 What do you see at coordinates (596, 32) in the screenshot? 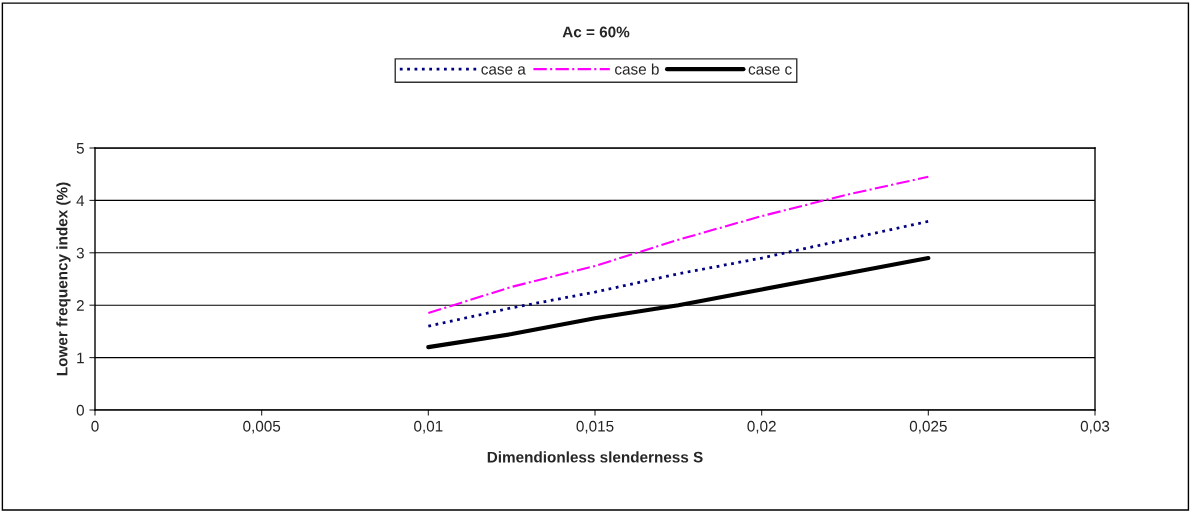
I see `chart-title: Ac = 60%` at bounding box center [596, 32].